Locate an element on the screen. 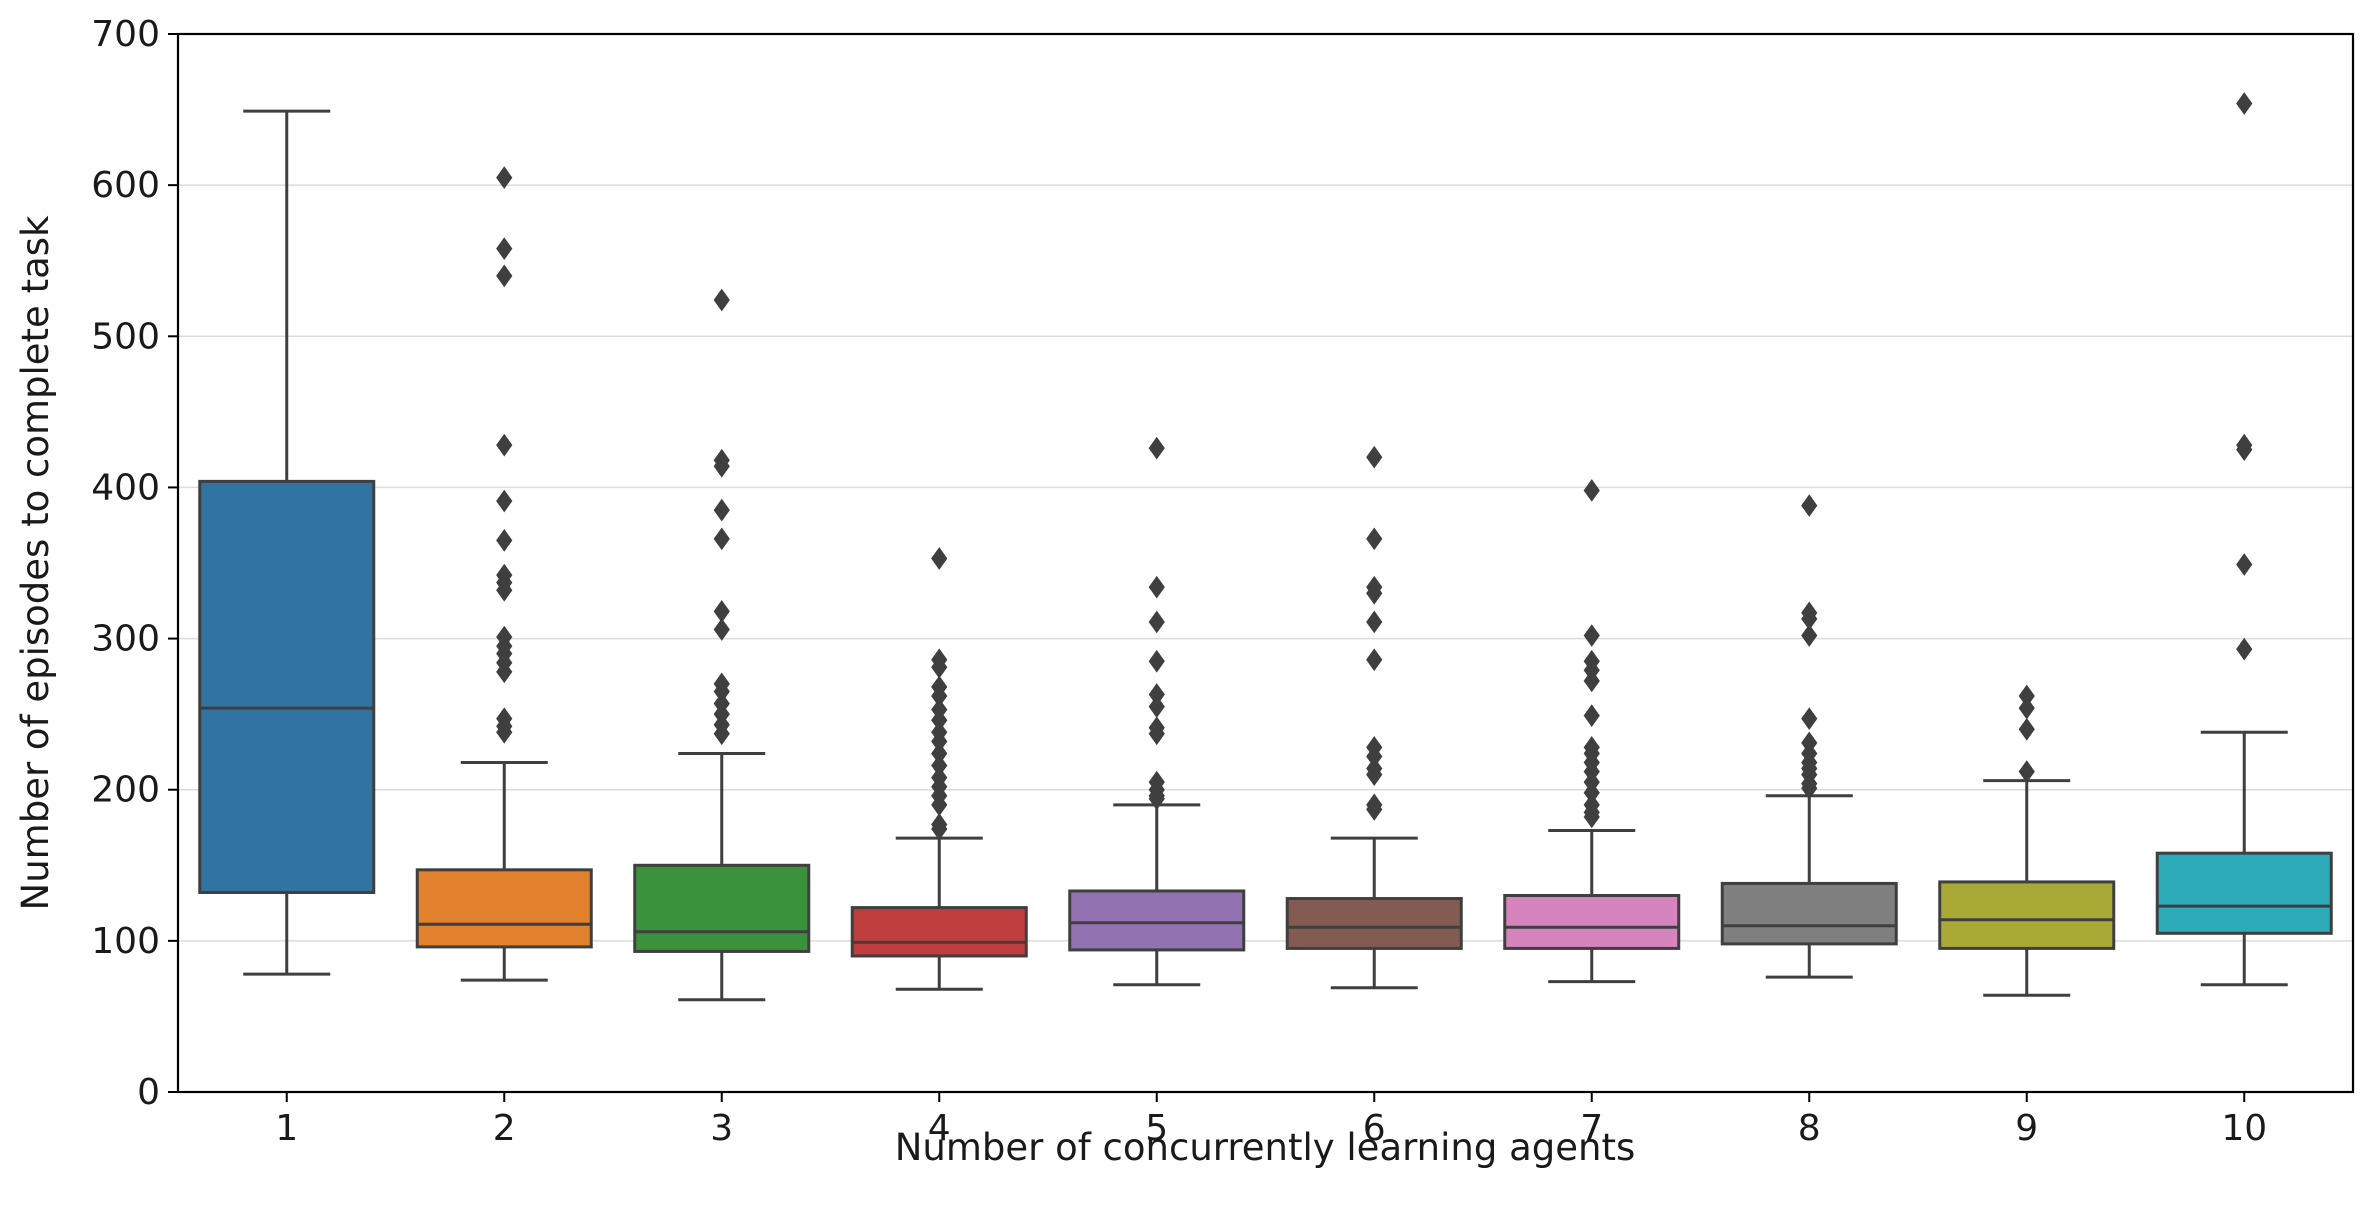 The width and height of the screenshot is (2373, 1232). y-tick-label: 100 is located at coordinates (125, 941).